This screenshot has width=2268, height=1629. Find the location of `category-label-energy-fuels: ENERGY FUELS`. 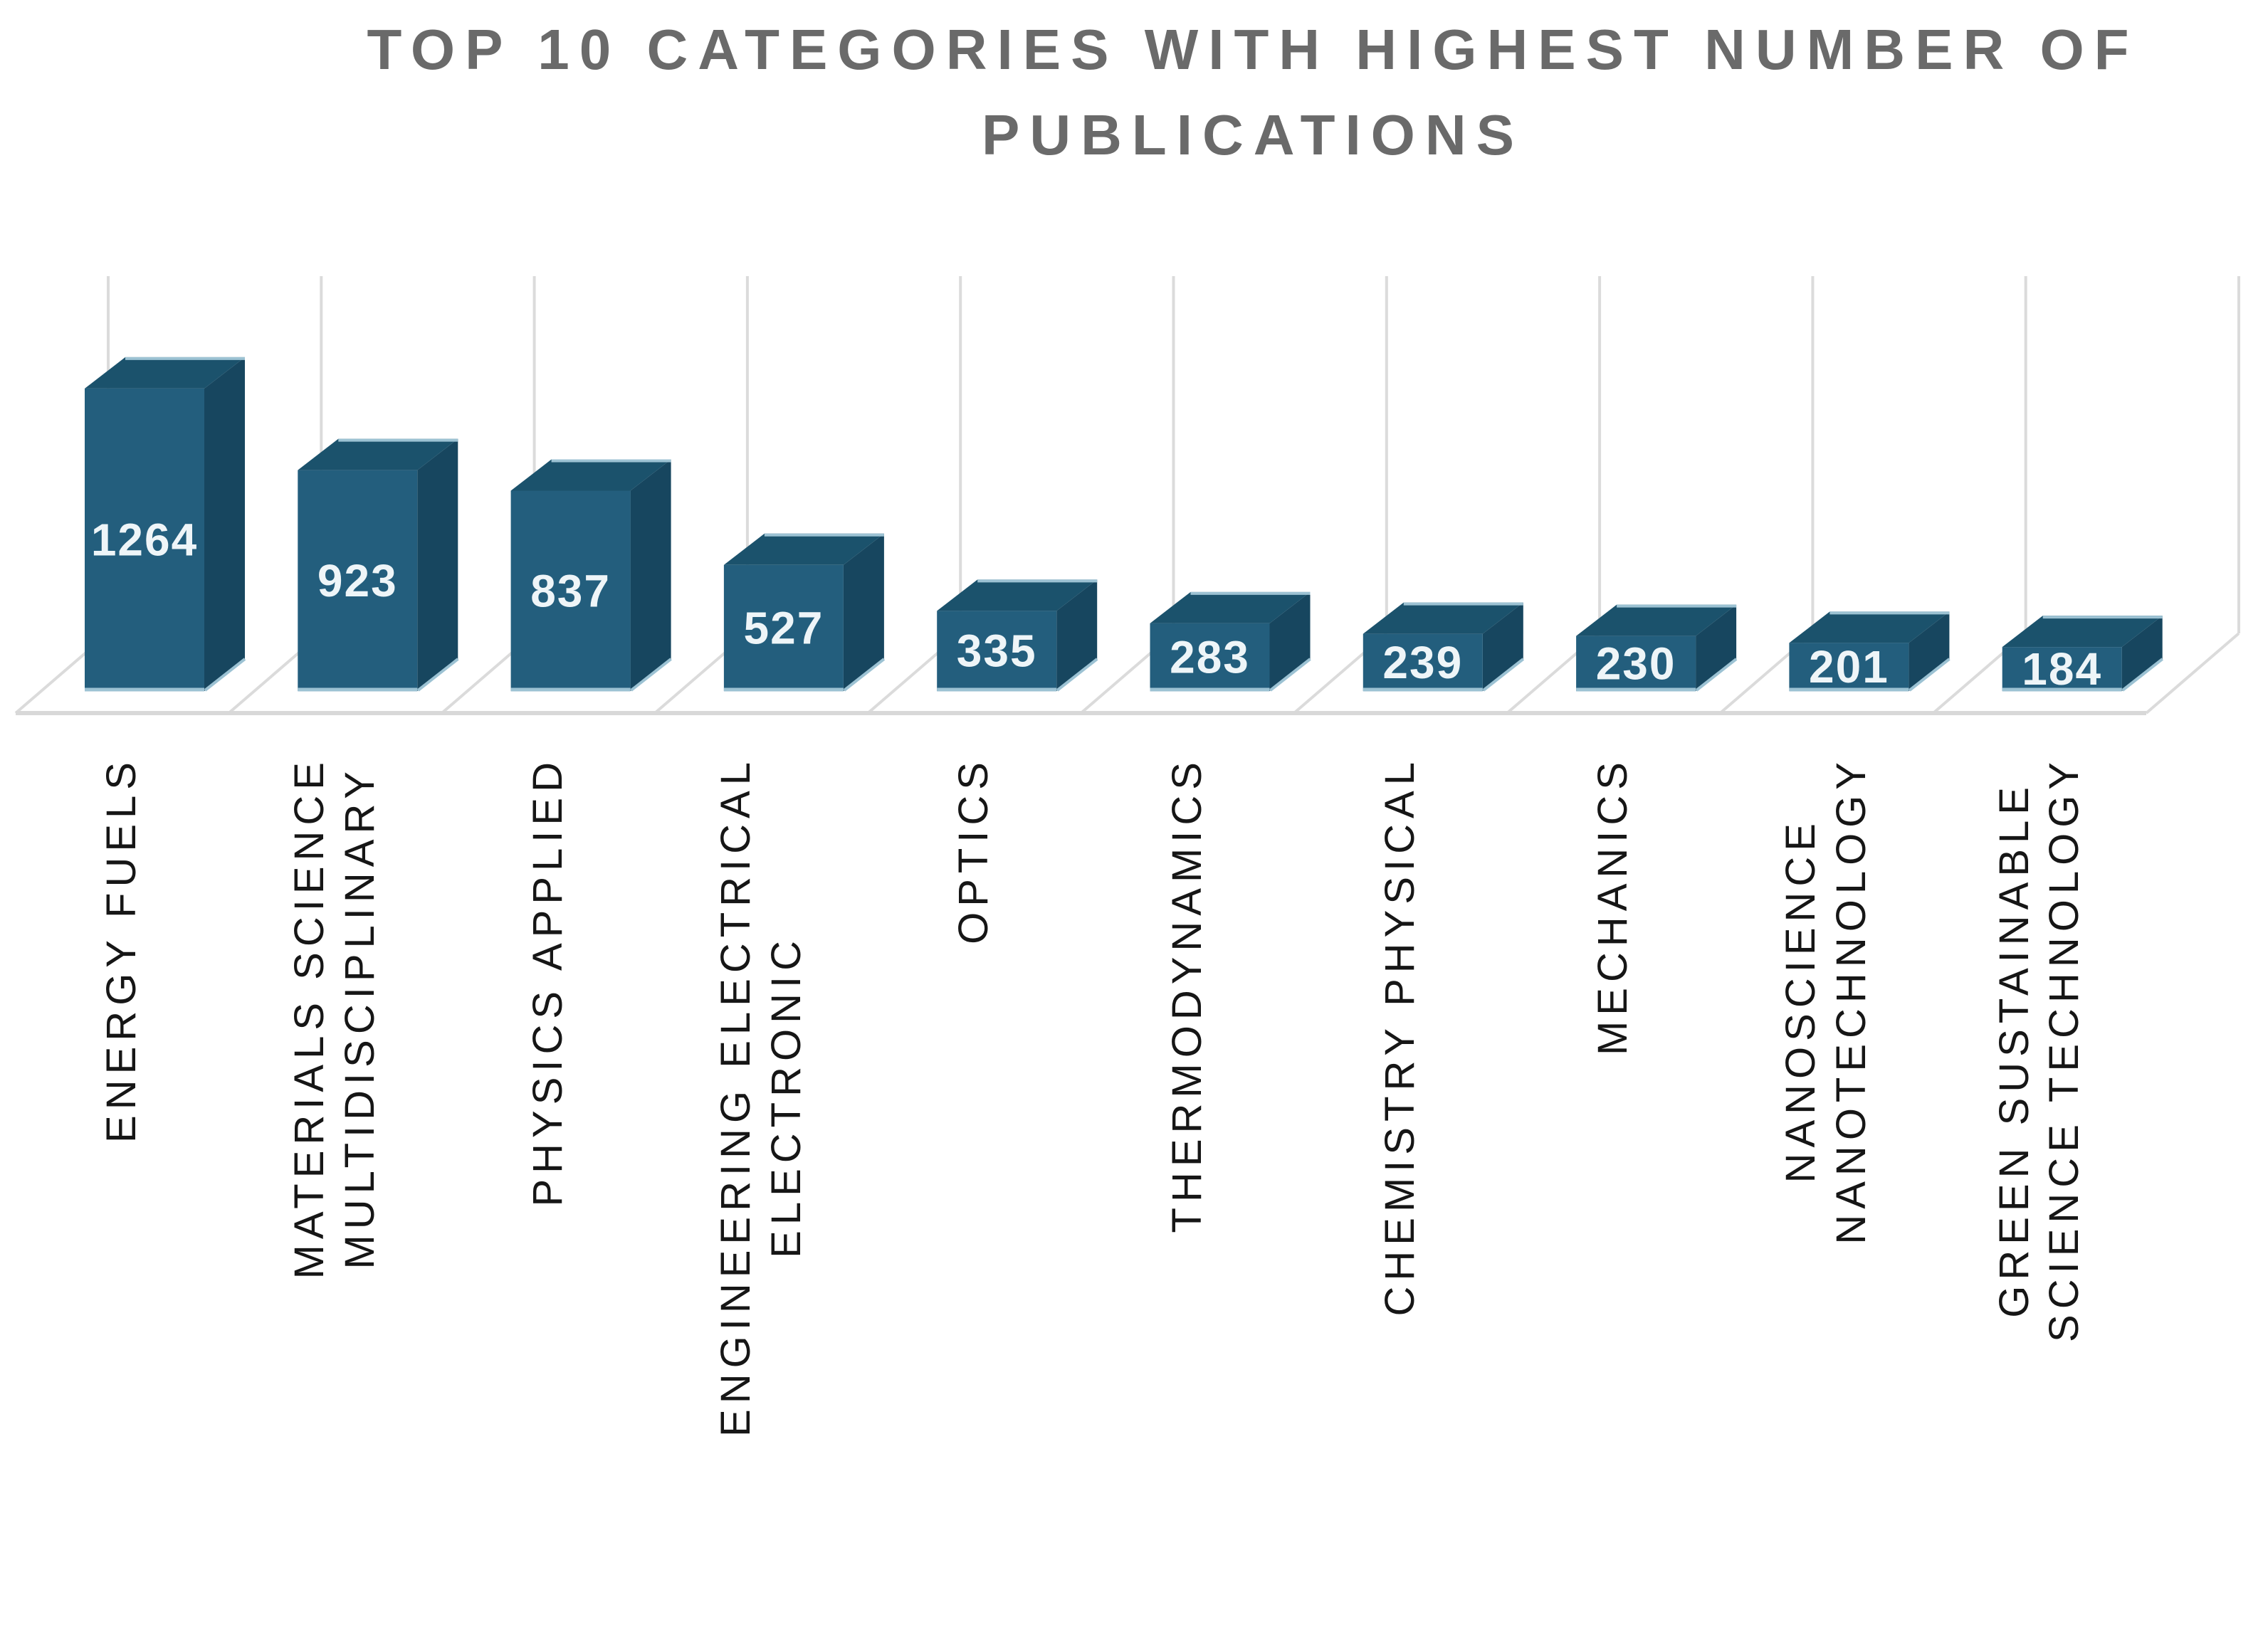

category-label-energy-fuels: ENERGY FUELS is located at coordinates (122, 949).